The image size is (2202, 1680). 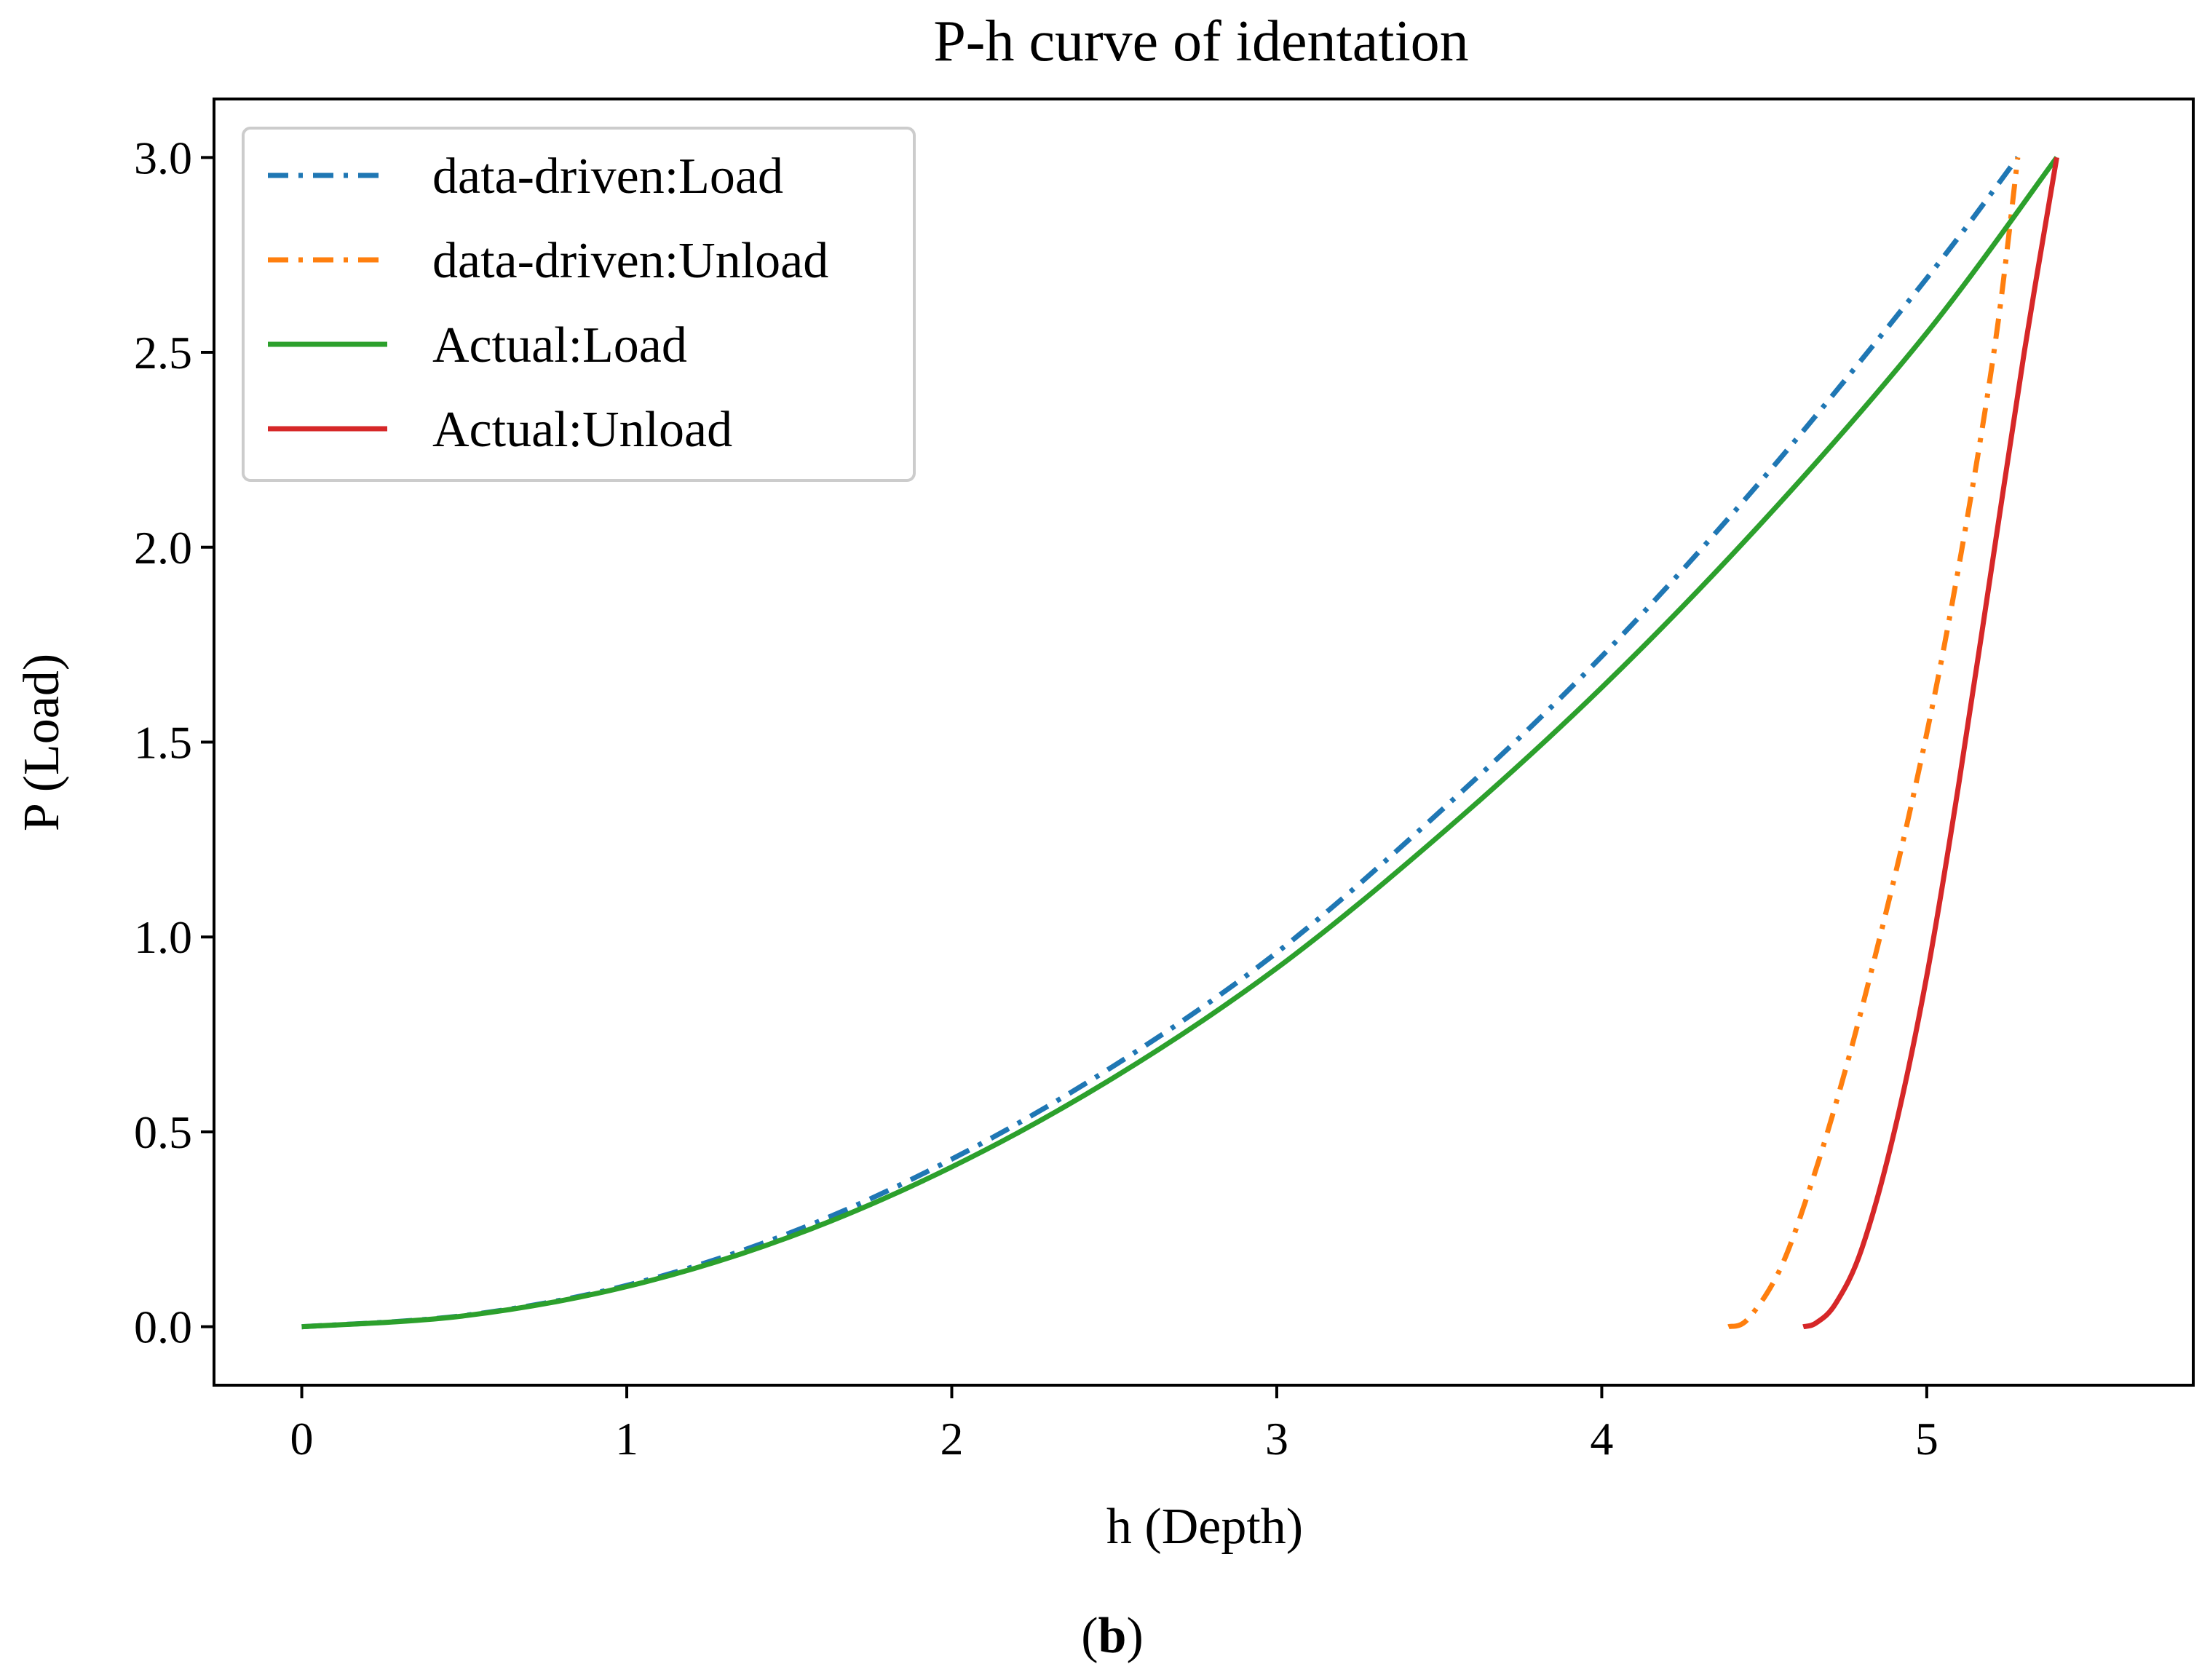 I want to click on y-tick-label: 3.0, so click(x=163, y=157).